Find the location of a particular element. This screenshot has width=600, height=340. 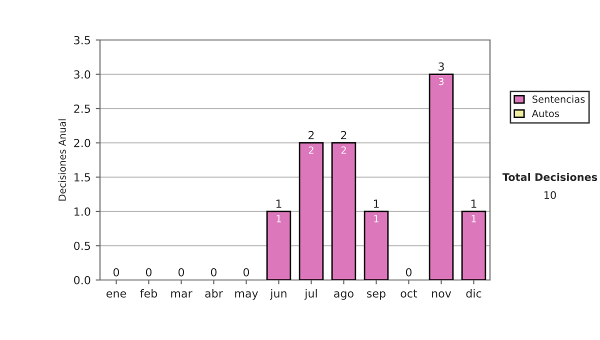

x-tick-label: abr is located at coordinates (214, 293).